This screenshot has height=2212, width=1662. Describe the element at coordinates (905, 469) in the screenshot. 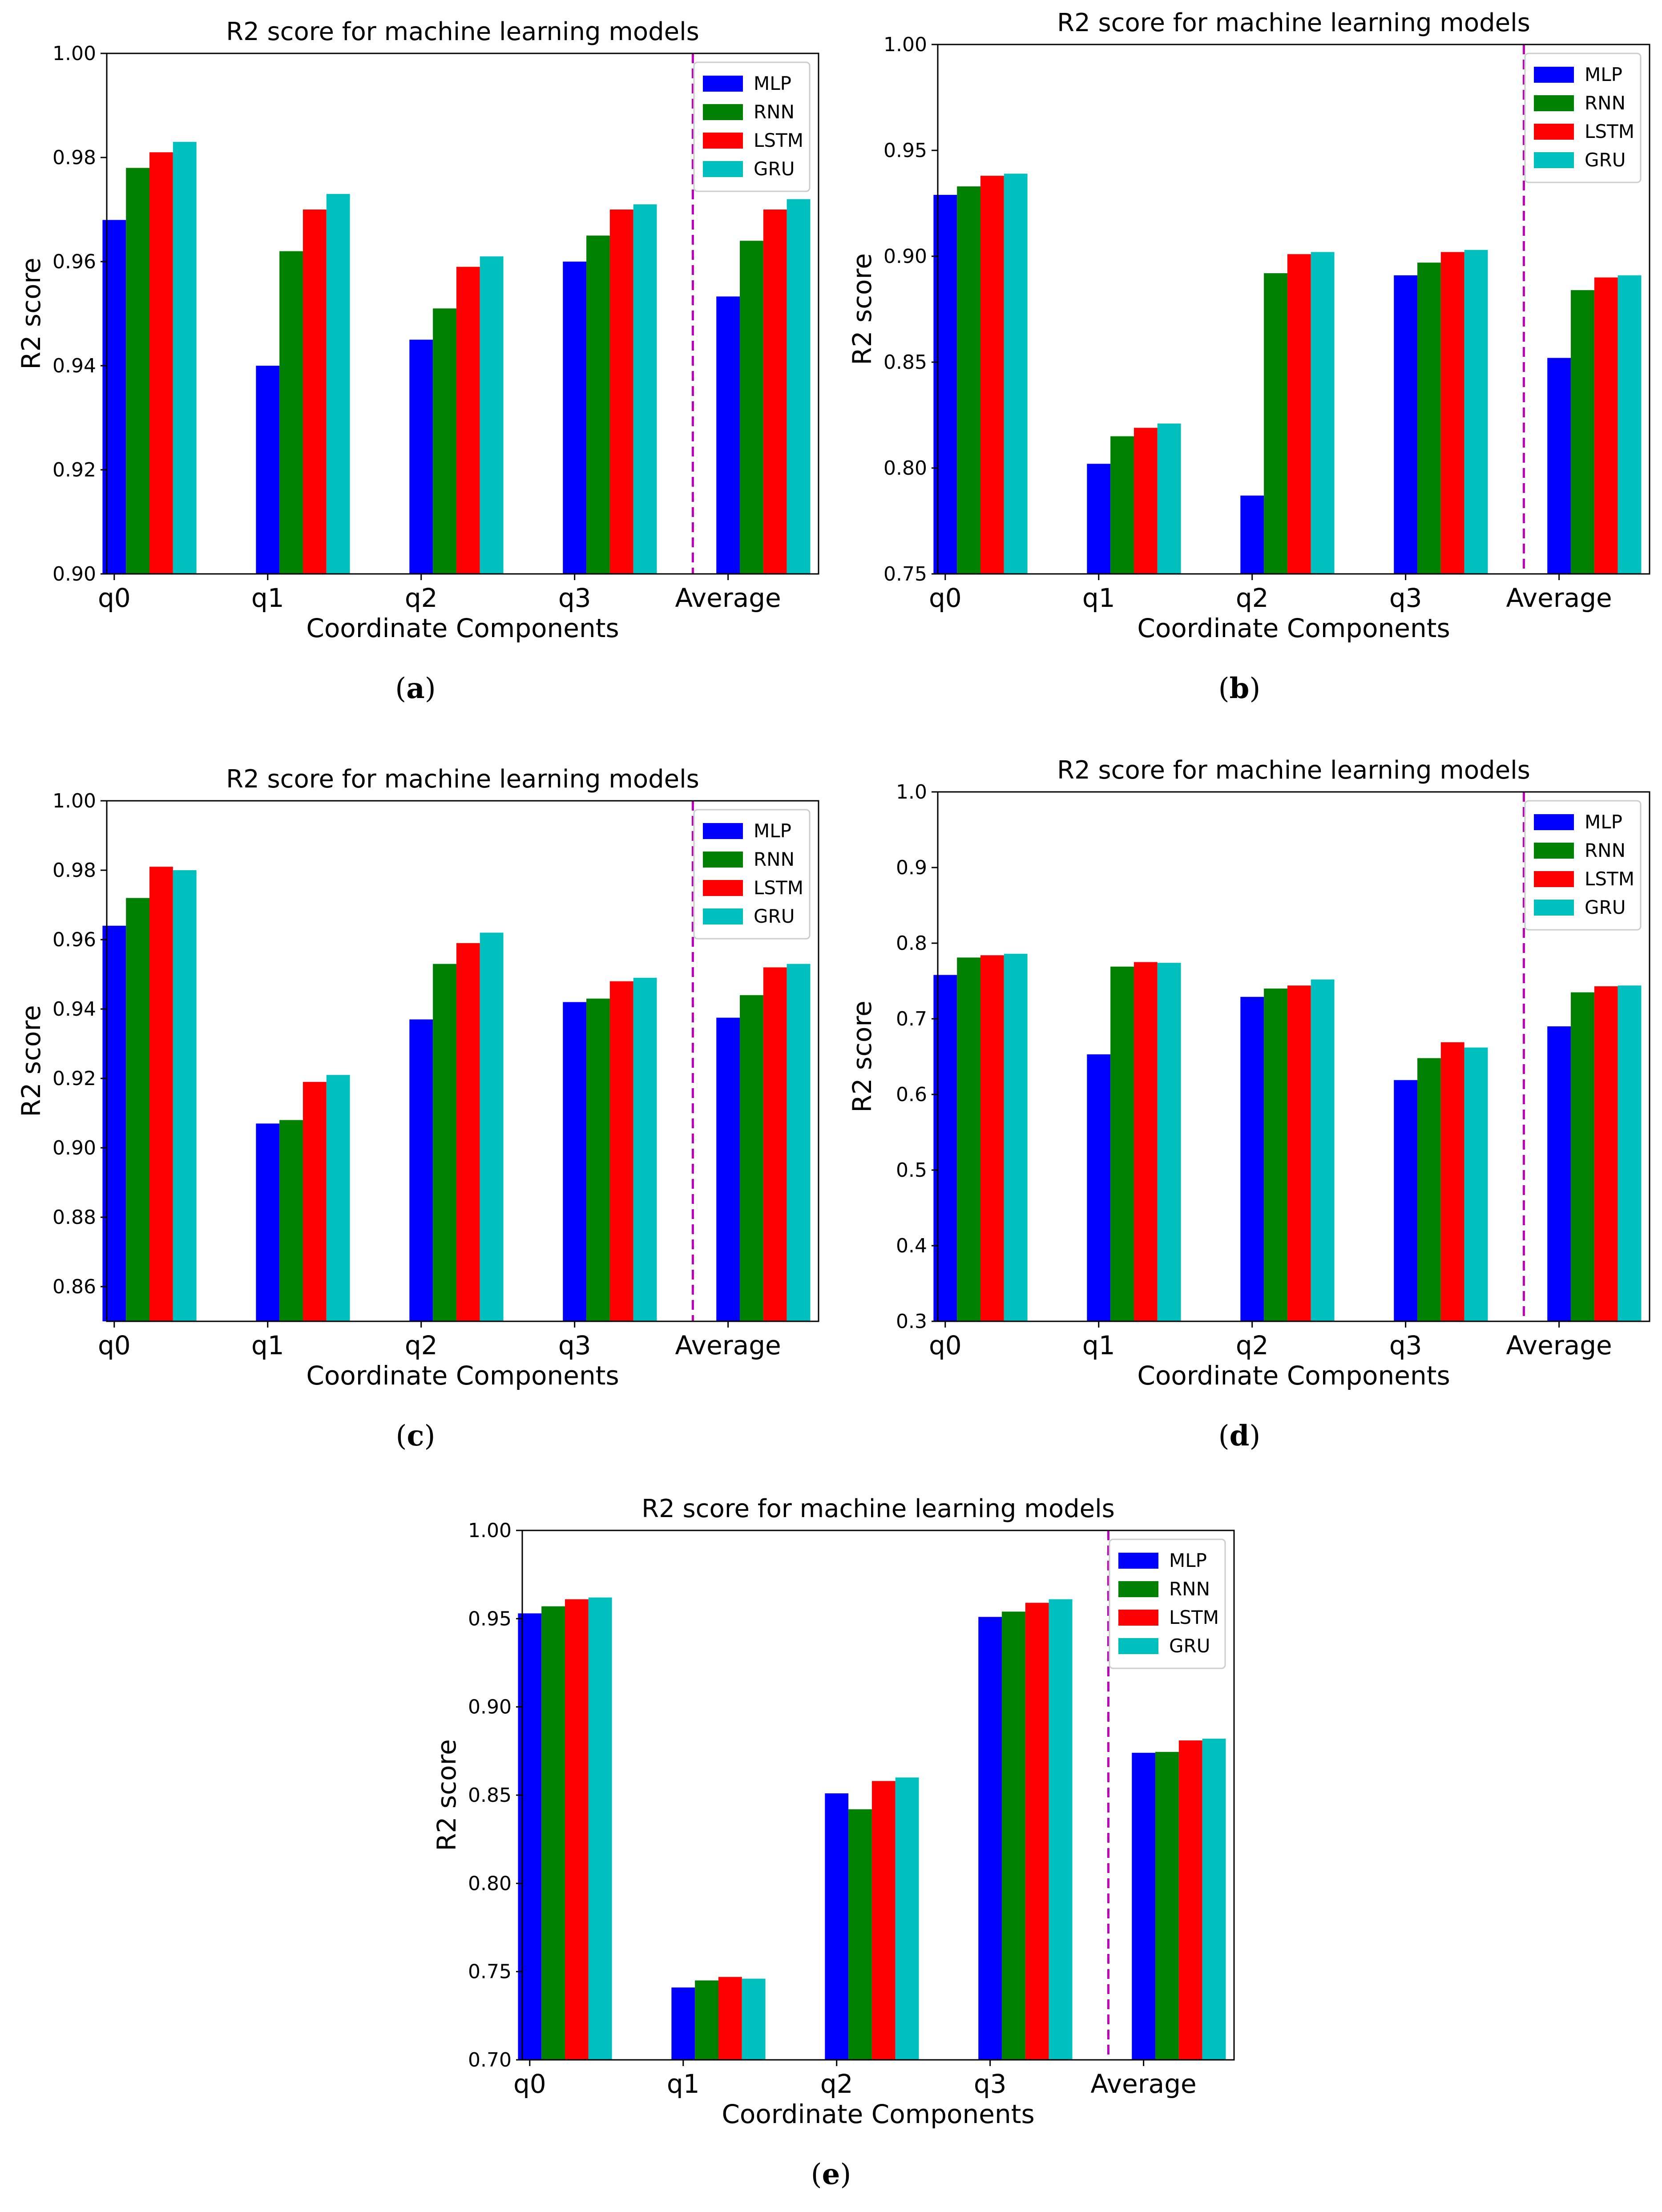

I see `y-tick-label: 0.80` at that location.